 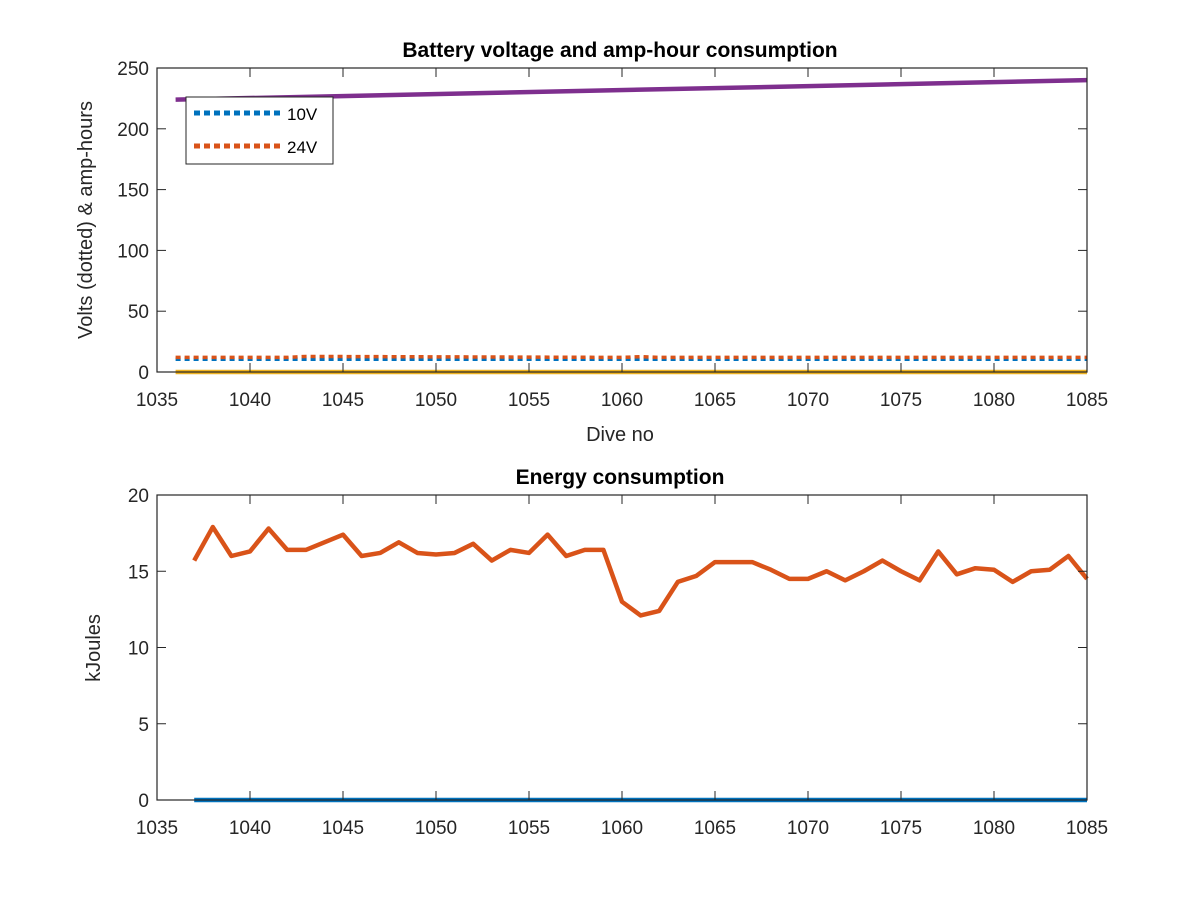 I want to click on voltage-y-tick-label: 200, so click(x=133, y=130).